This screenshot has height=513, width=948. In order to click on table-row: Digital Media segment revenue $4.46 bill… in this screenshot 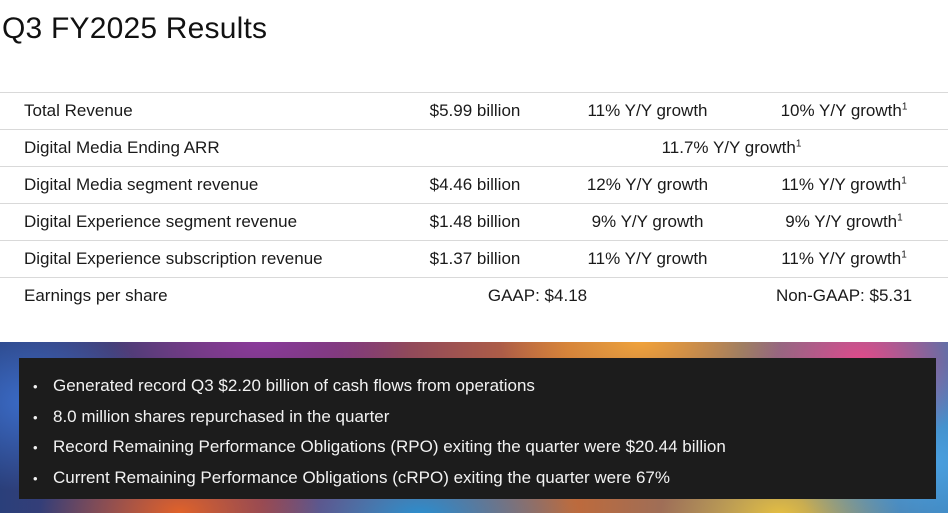, I will do `click(474, 185)`.